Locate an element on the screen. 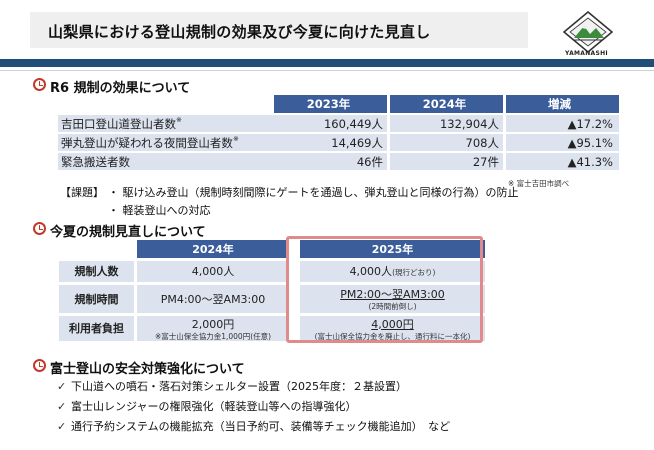 The height and width of the screenshot is (450, 654). row-label: 利用者負担 is located at coordinates (96, 329).